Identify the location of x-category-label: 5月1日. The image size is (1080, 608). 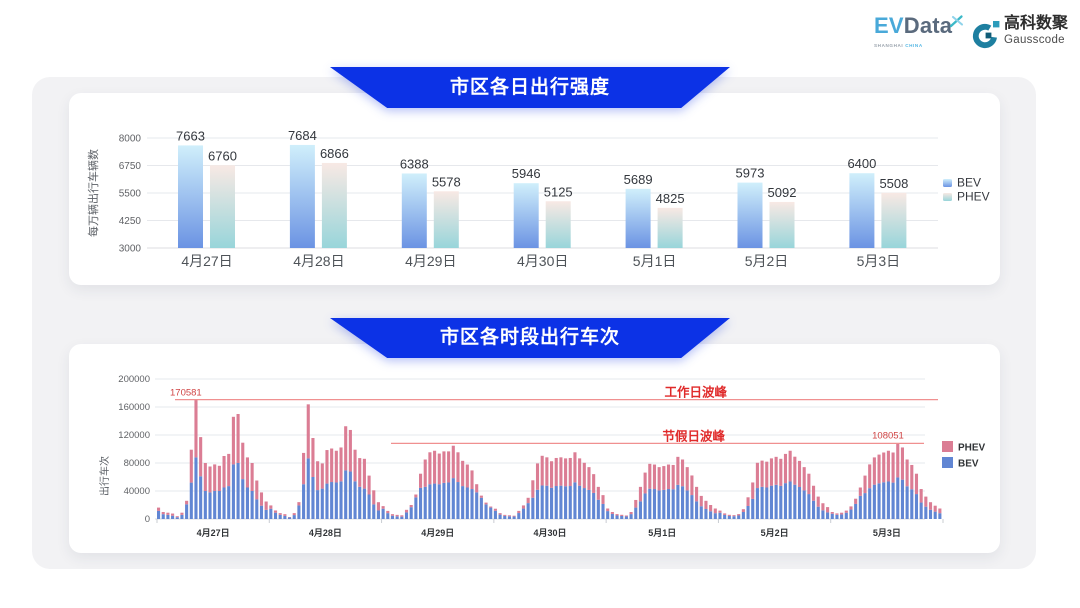
(655, 261).